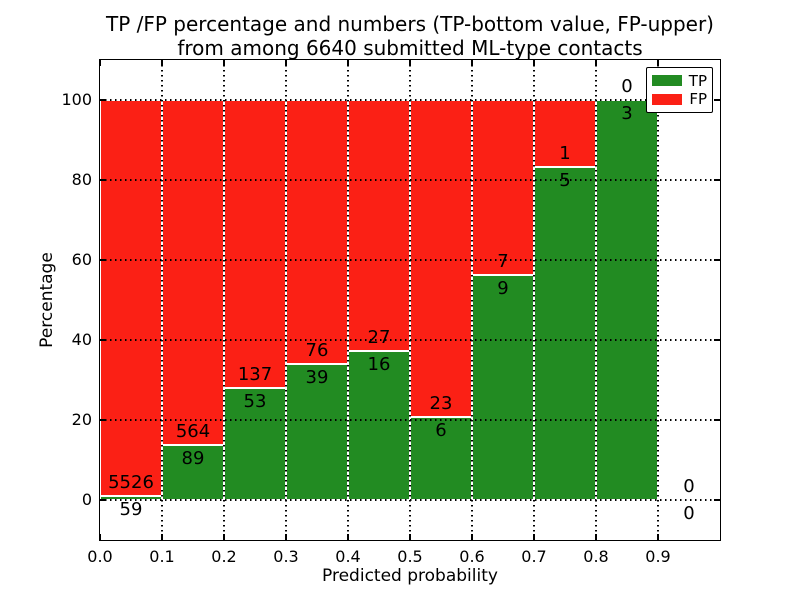 This screenshot has width=800, height=600. Describe the element at coordinates (348, 300) in the screenshot. I see `gridline-x-0.4` at that location.